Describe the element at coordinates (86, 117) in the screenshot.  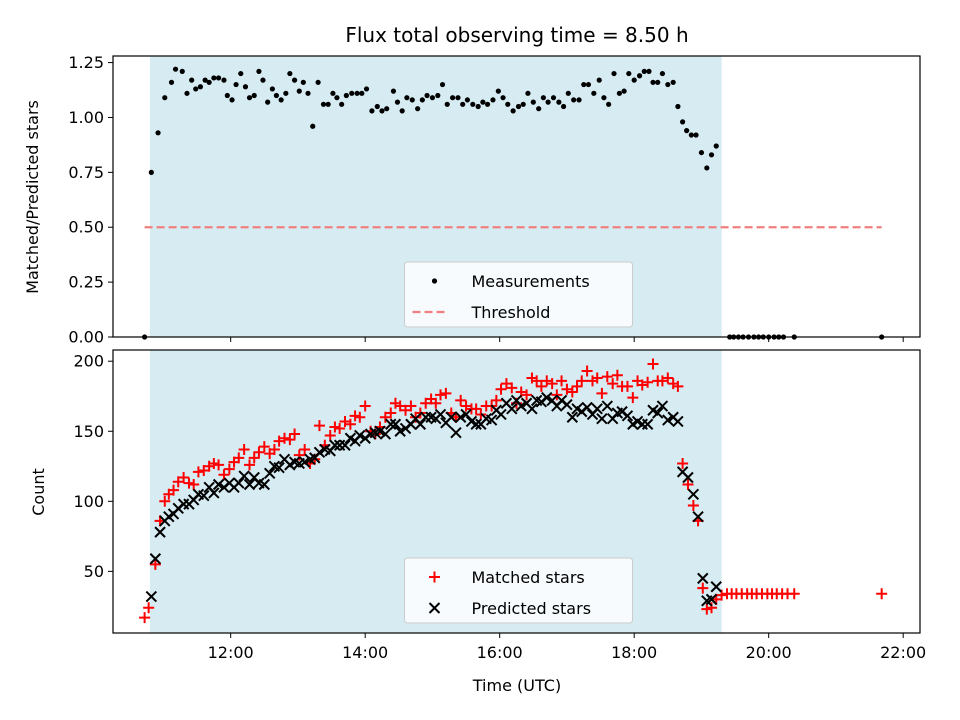
I see `top-y-tick-label: 1.00` at that location.